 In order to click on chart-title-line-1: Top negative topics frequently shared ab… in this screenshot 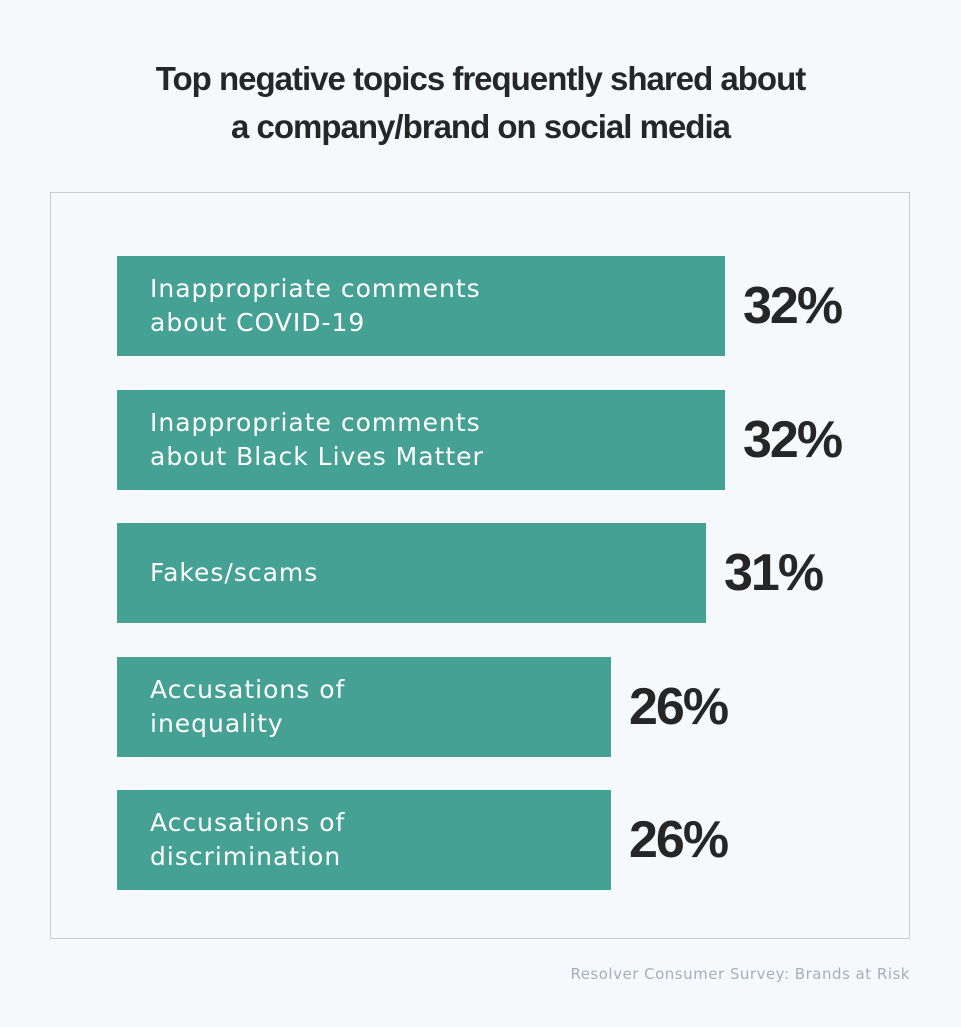, I will do `click(480, 78)`.